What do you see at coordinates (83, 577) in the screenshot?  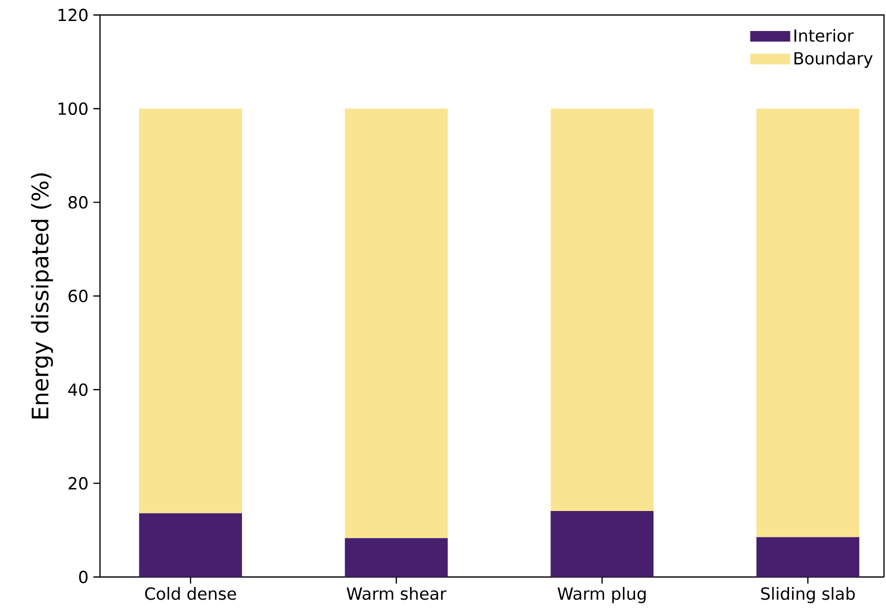 I see `y-tick-label: 0` at bounding box center [83, 577].